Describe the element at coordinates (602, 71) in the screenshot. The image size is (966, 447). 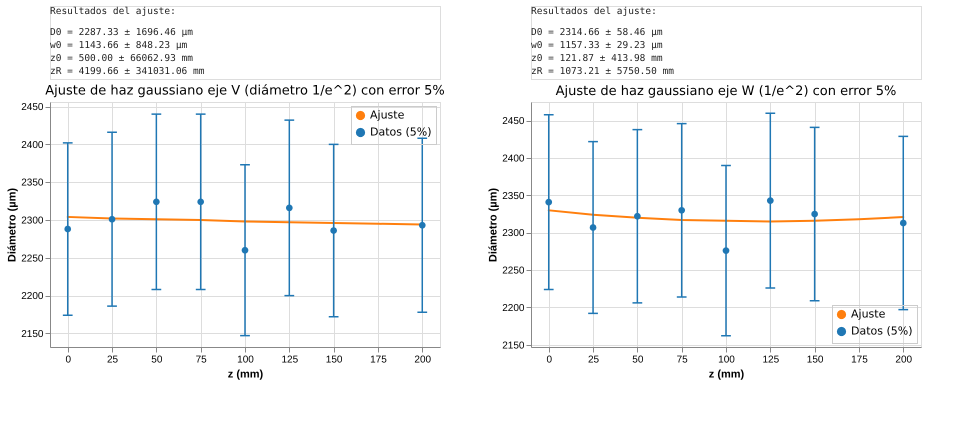
I see `text: zR = 1073.21 ± 5750.50 mm` at that location.